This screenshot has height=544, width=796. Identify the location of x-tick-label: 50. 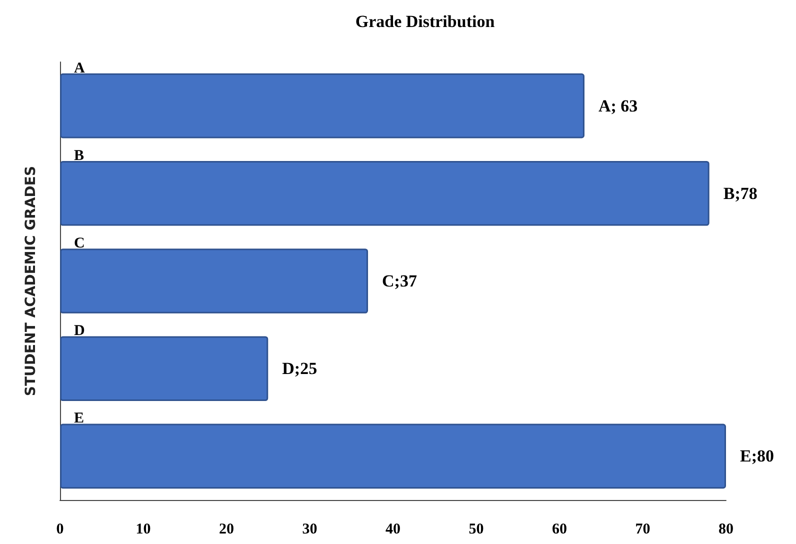
(476, 530).